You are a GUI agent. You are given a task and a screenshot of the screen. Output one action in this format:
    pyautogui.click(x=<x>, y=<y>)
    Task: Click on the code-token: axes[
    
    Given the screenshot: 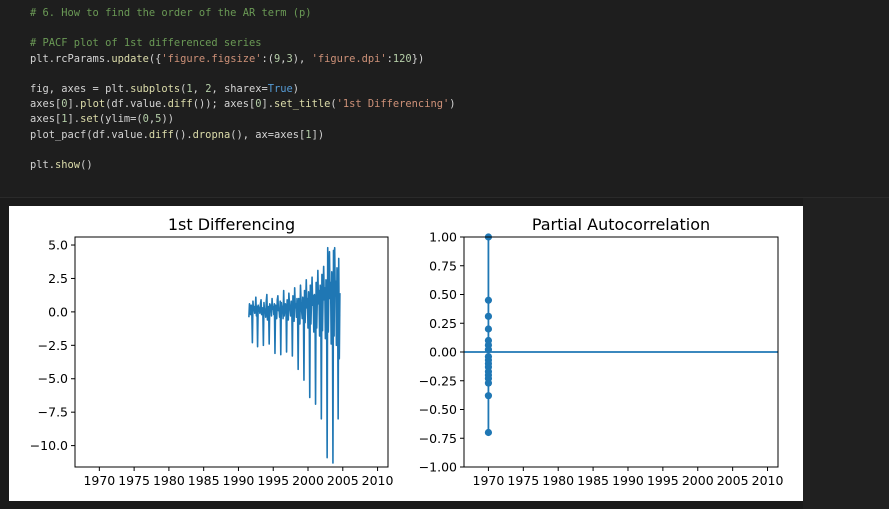 What is the action you would take?
    pyautogui.click(x=46, y=119)
    